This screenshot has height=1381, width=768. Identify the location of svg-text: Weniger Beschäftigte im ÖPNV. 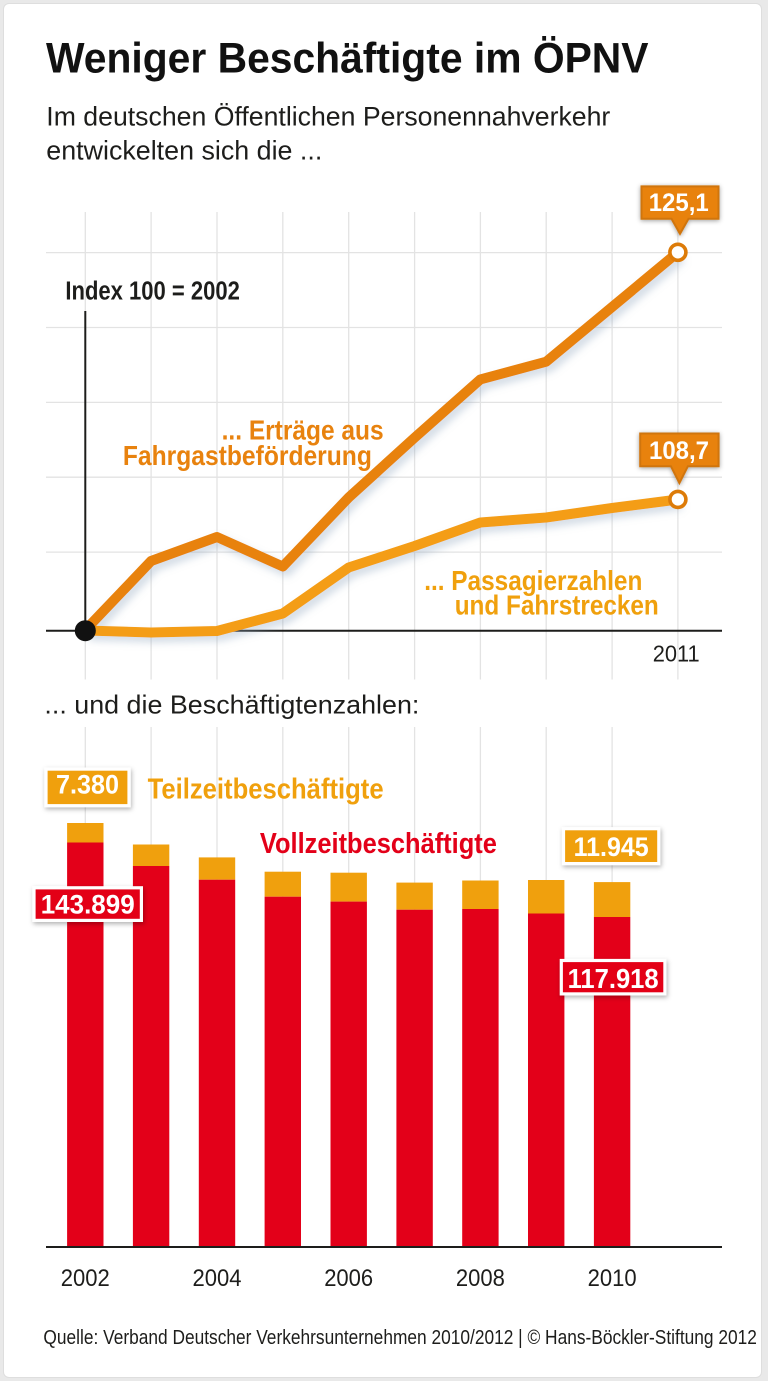
(347, 59).